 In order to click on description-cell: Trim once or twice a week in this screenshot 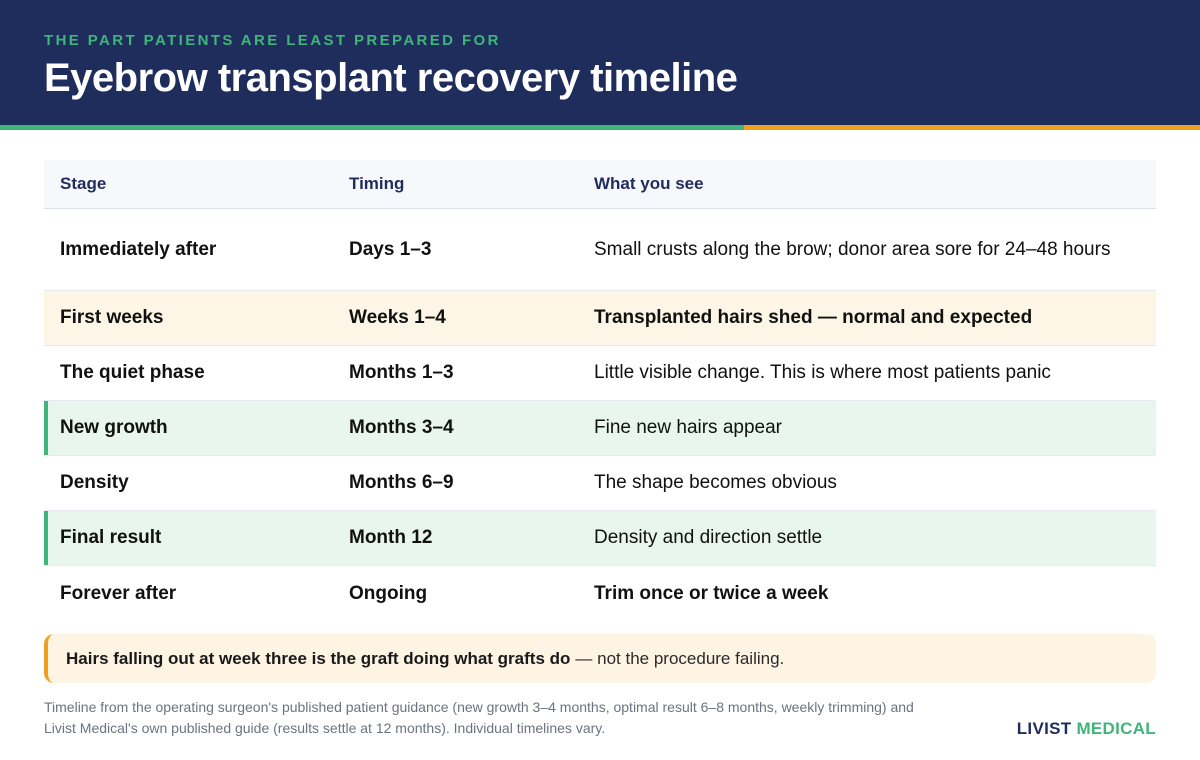, I will do `click(711, 593)`.